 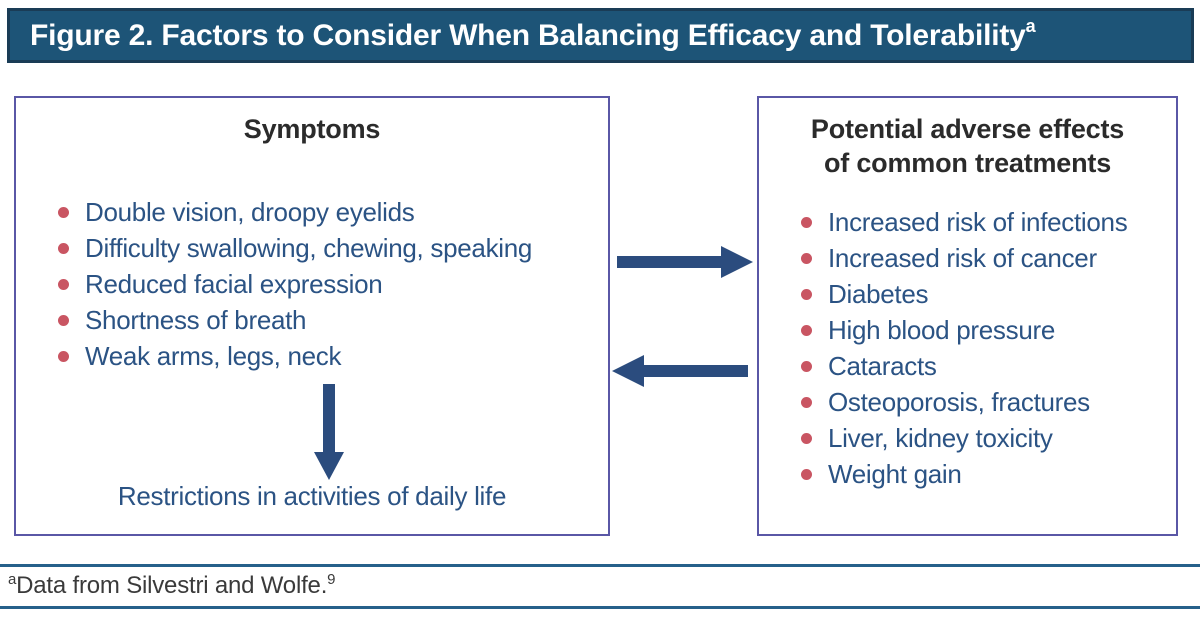 I want to click on list-item: Diabetes, so click(x=957, y=294).